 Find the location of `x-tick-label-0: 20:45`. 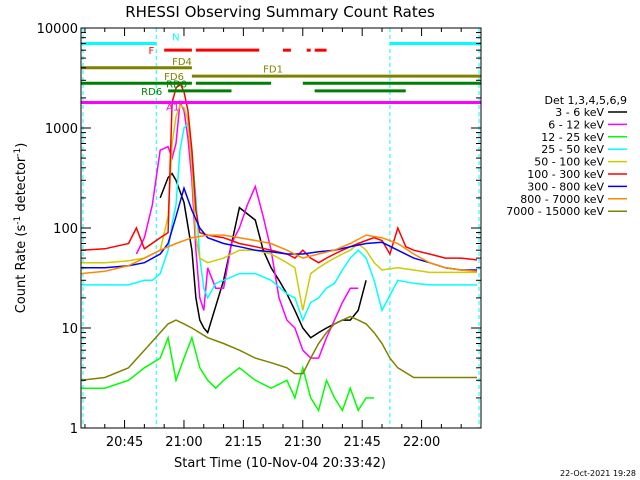

x-tick-label-0: 20:45 is located at coordinates (124, 442).